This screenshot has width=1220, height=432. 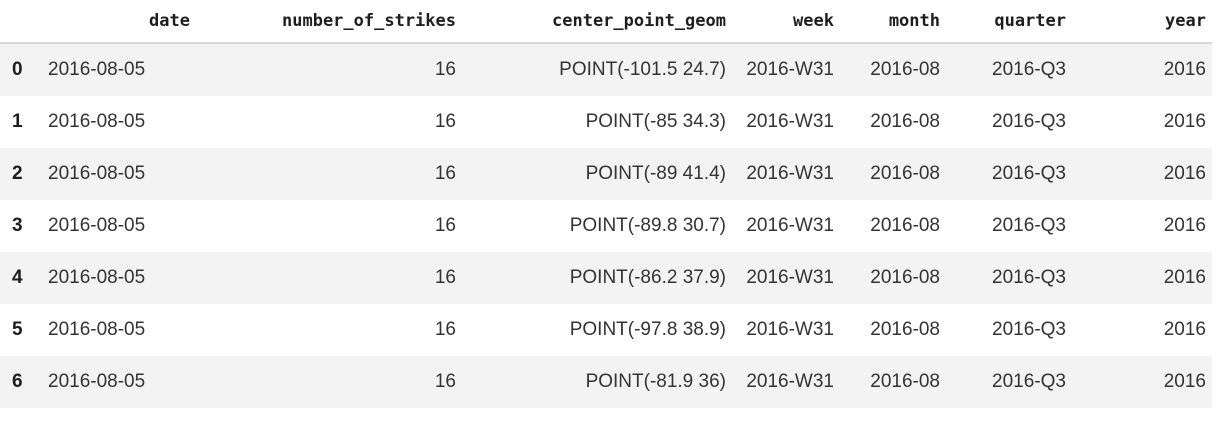 What do you see at coordinates (597, 278) in the screenshot?
I see `cell-center-point-geom: POINT(-86.2 37.9)` at bounding box center [597, 278].